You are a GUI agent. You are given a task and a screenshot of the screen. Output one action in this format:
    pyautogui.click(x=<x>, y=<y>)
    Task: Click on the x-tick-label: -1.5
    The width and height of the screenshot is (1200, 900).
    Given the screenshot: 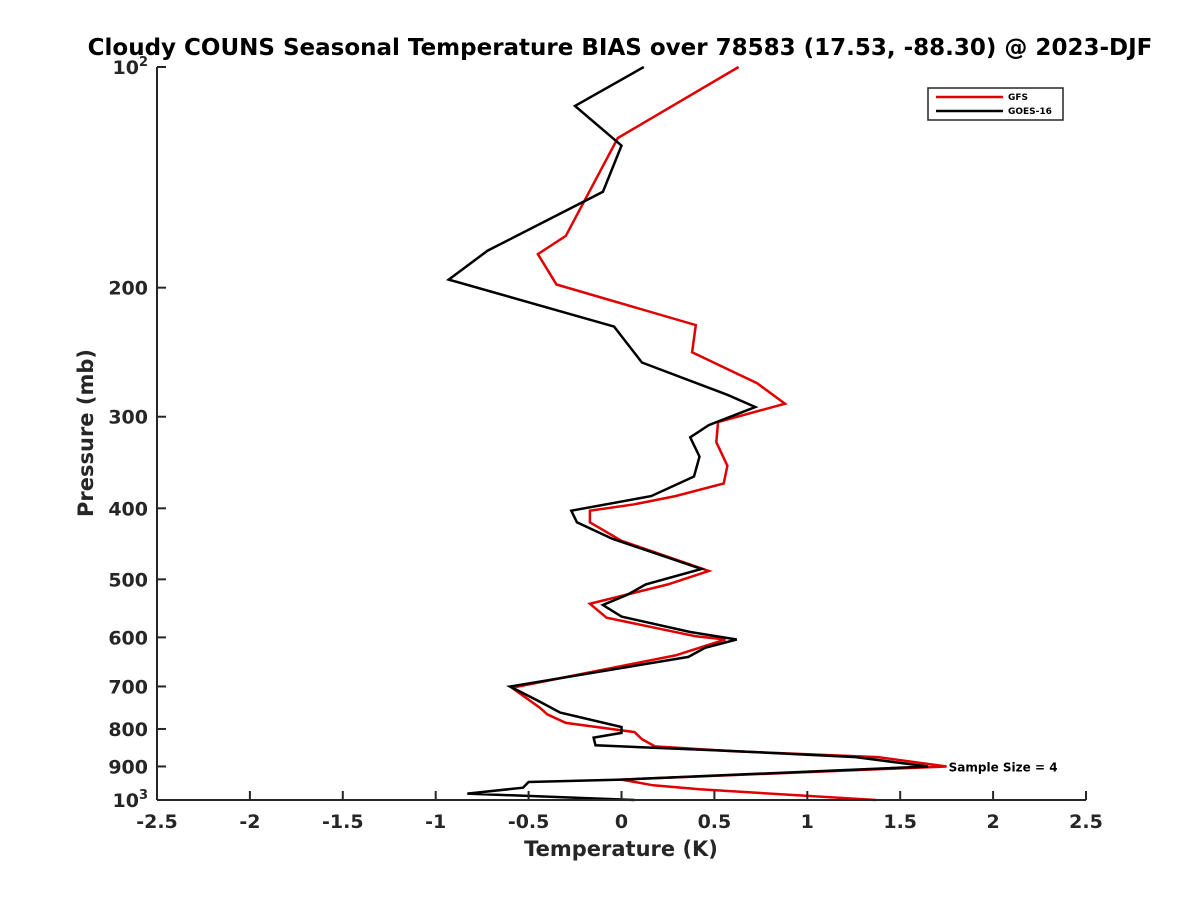 What is the action you would take?
    pyautogui.click(x=343, y=822)
    